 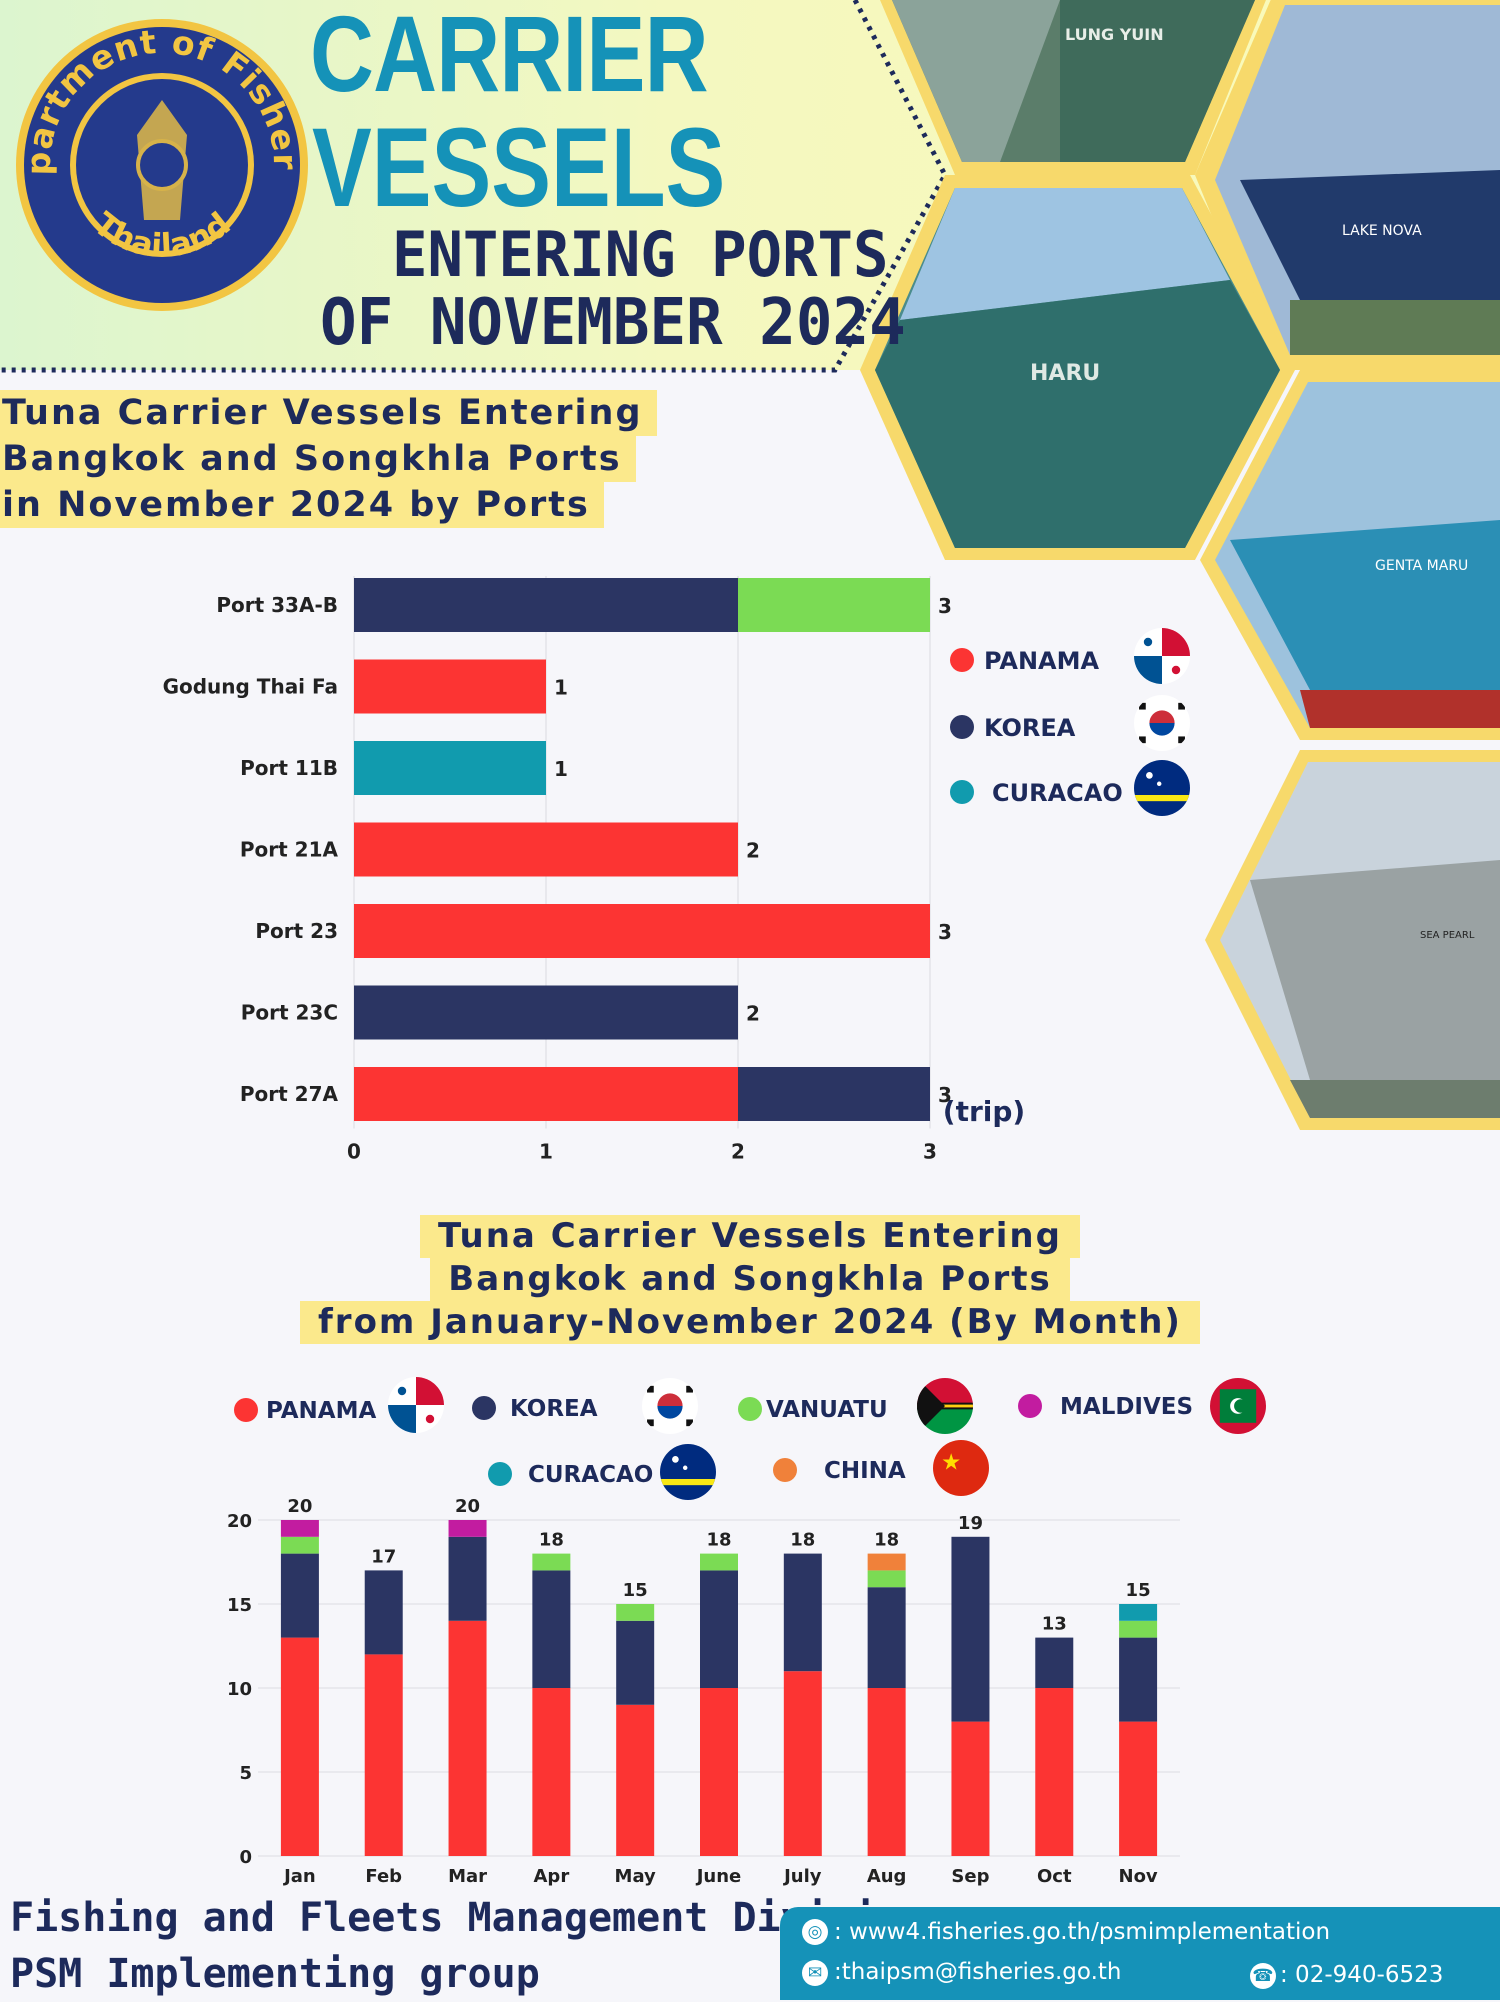 What do you see at coordinates (886, 1562) in the screenshot?
I see `bar-segment-china` at bounding box center [886, 1562].